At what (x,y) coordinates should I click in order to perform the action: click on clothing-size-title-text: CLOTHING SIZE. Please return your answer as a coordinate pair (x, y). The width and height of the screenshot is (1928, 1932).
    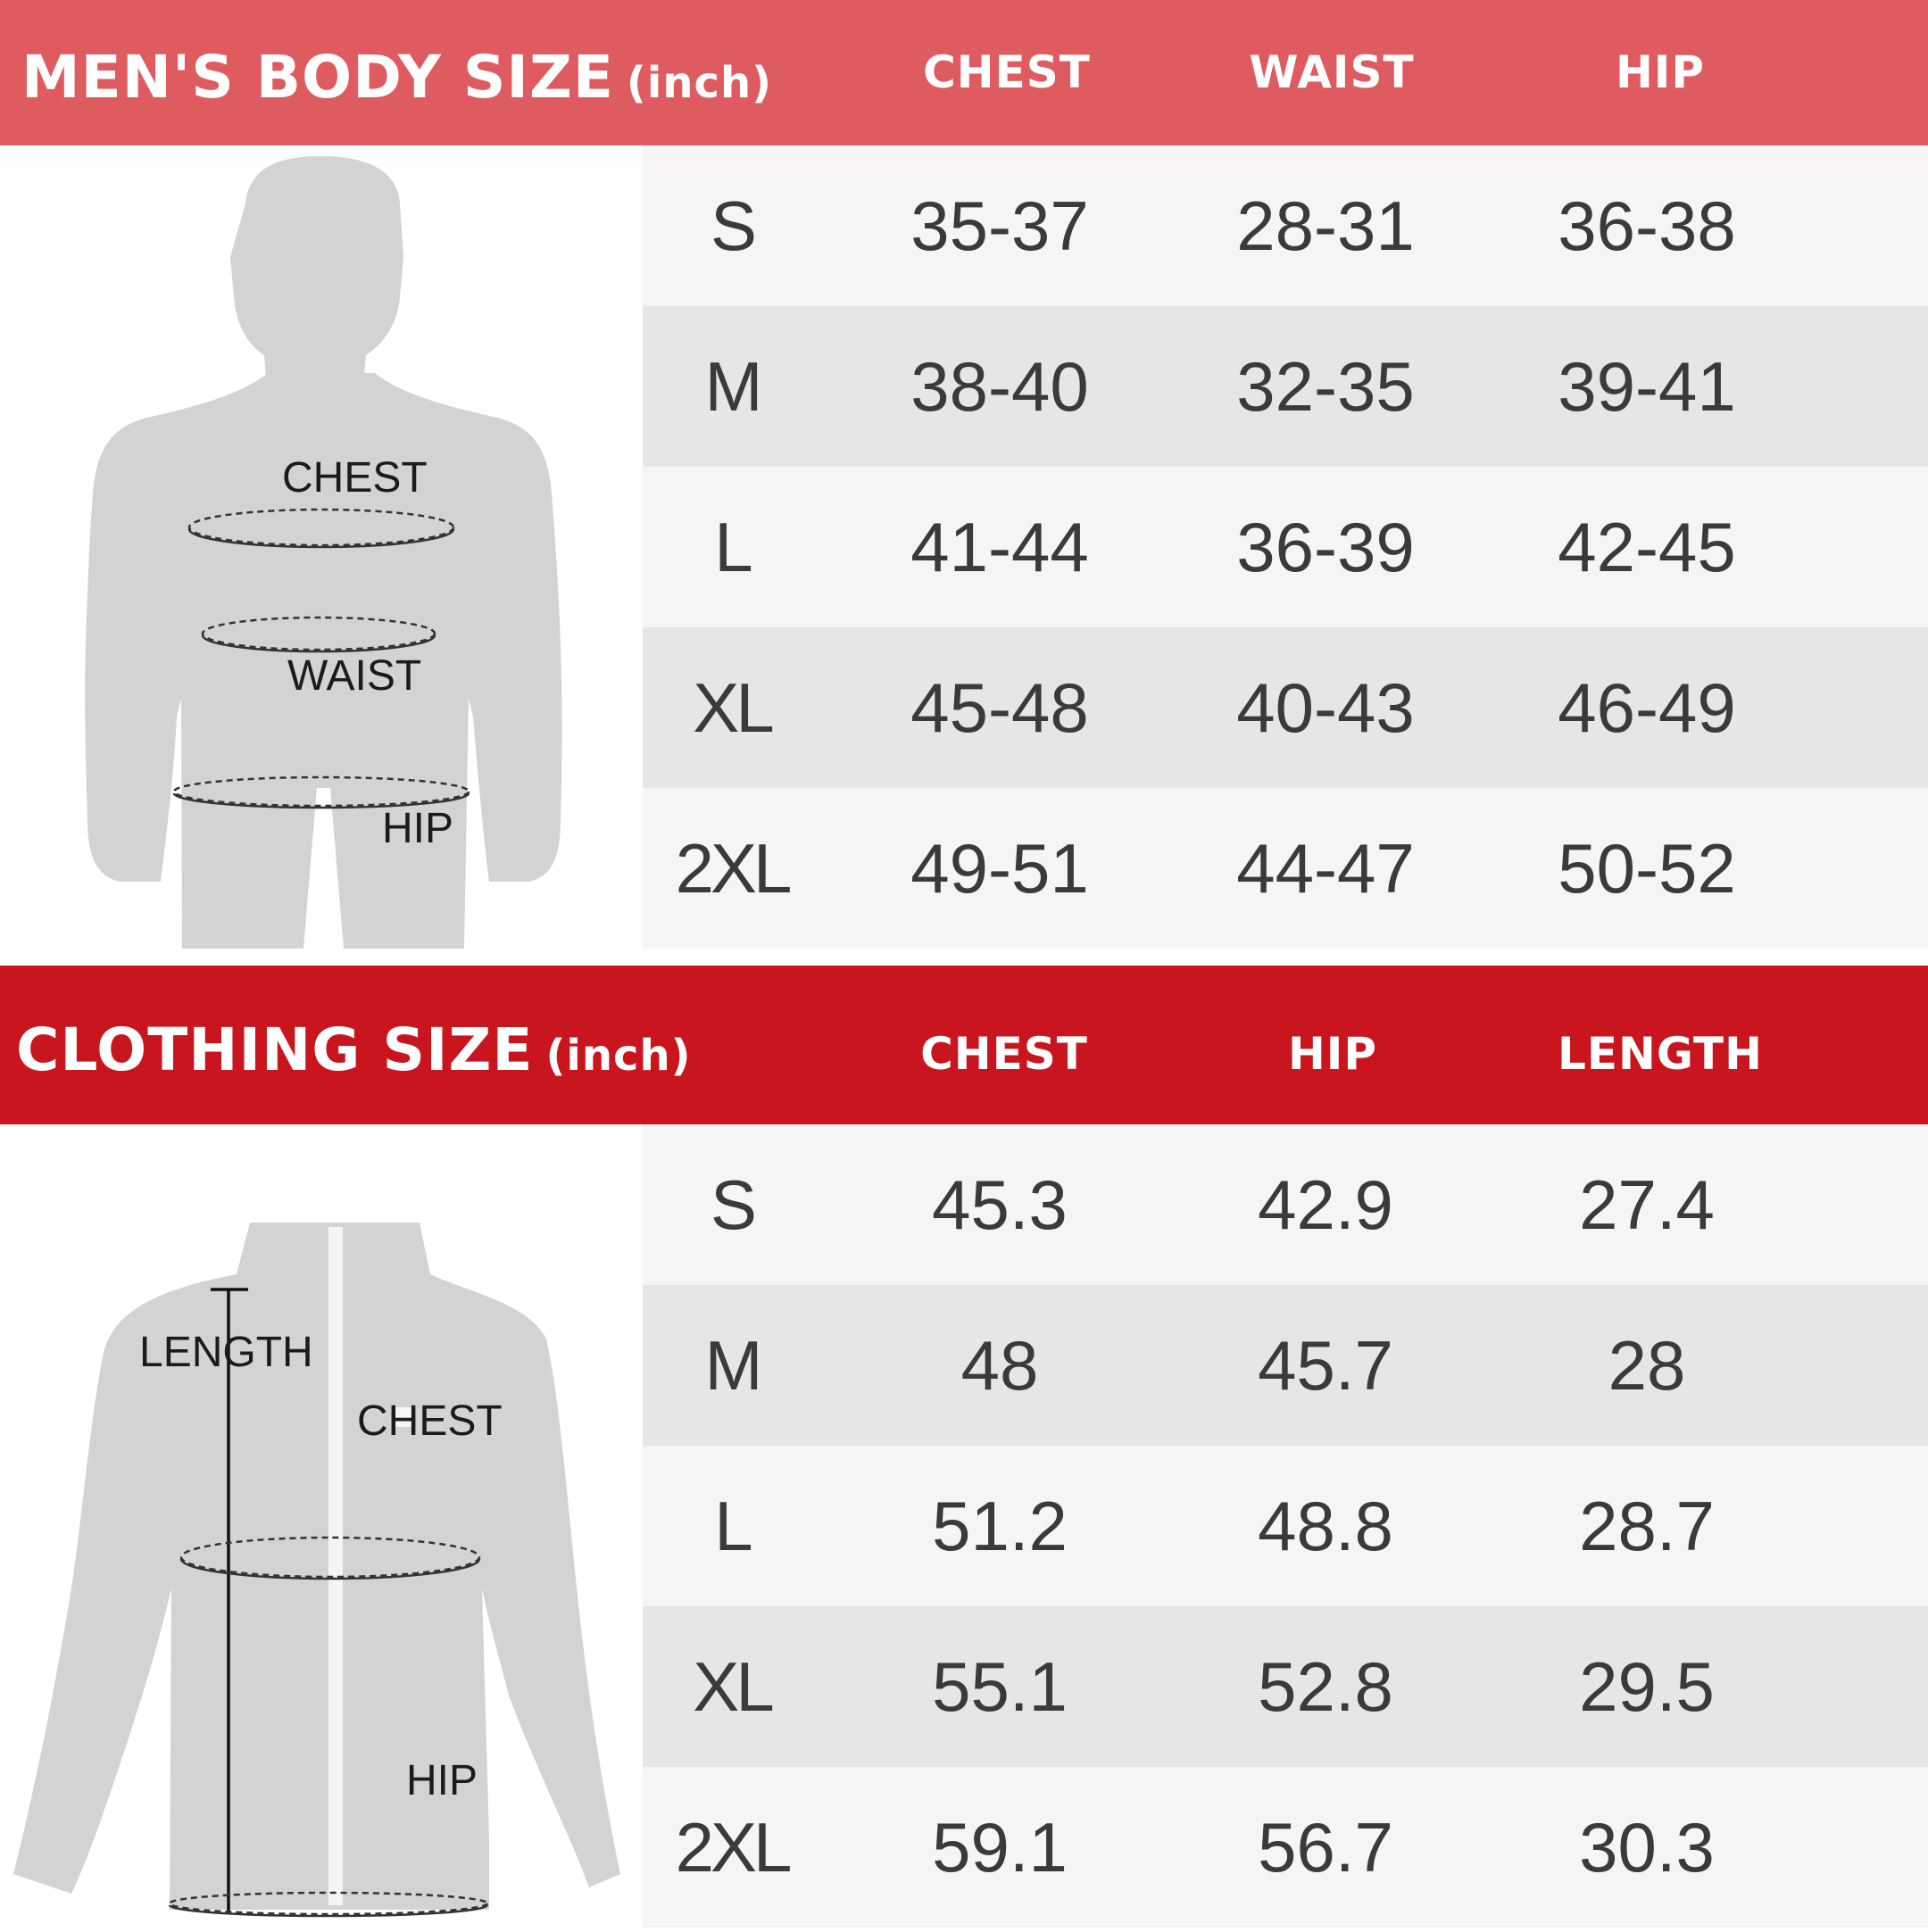
    Looking at the image, I should click on (275, 1050).